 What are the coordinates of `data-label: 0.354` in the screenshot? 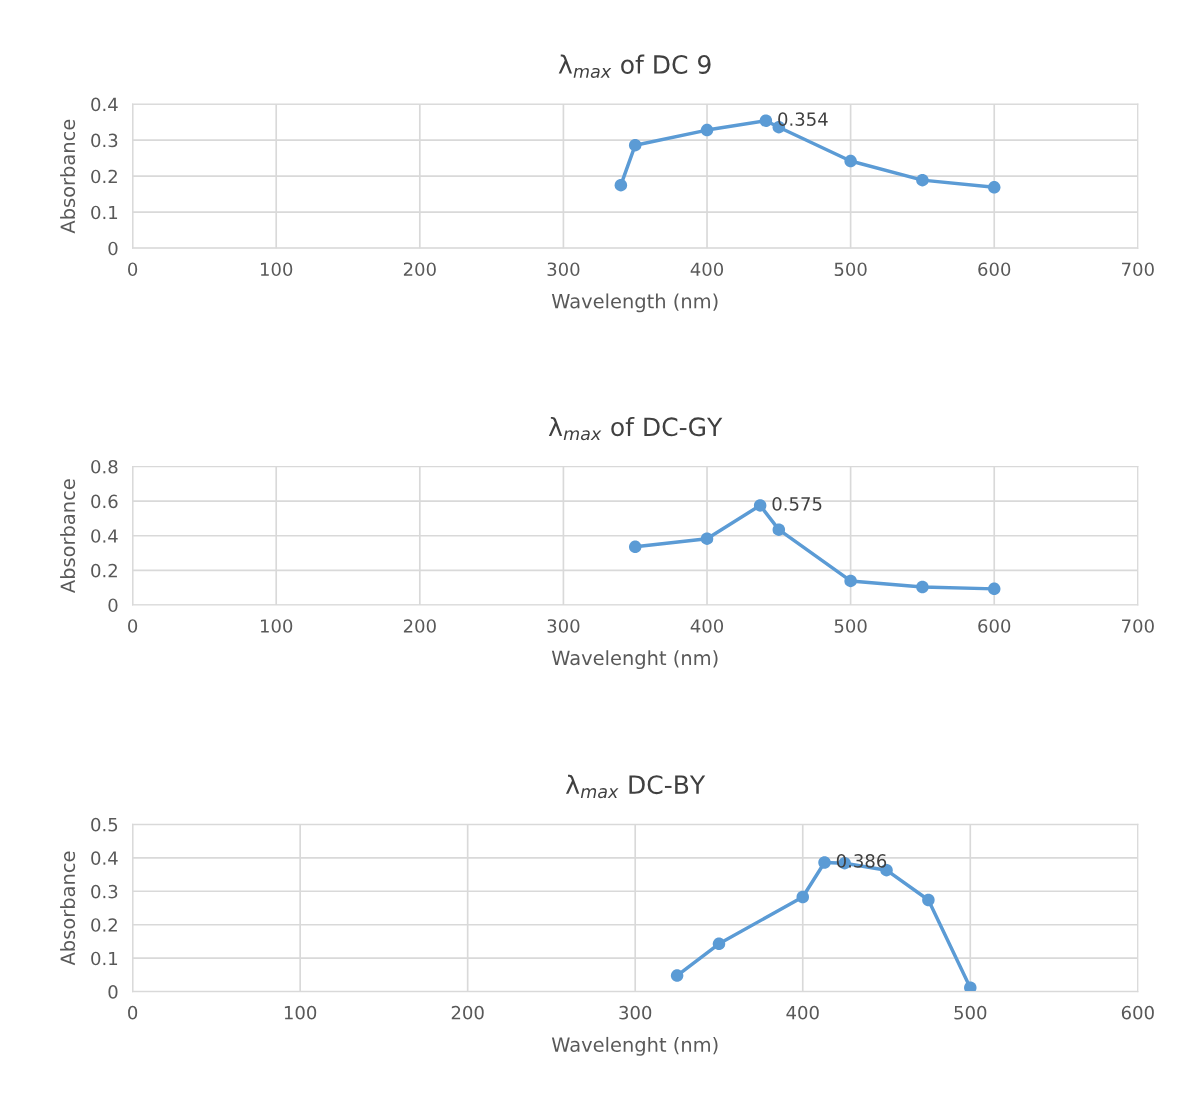 It's located at (803, 119).